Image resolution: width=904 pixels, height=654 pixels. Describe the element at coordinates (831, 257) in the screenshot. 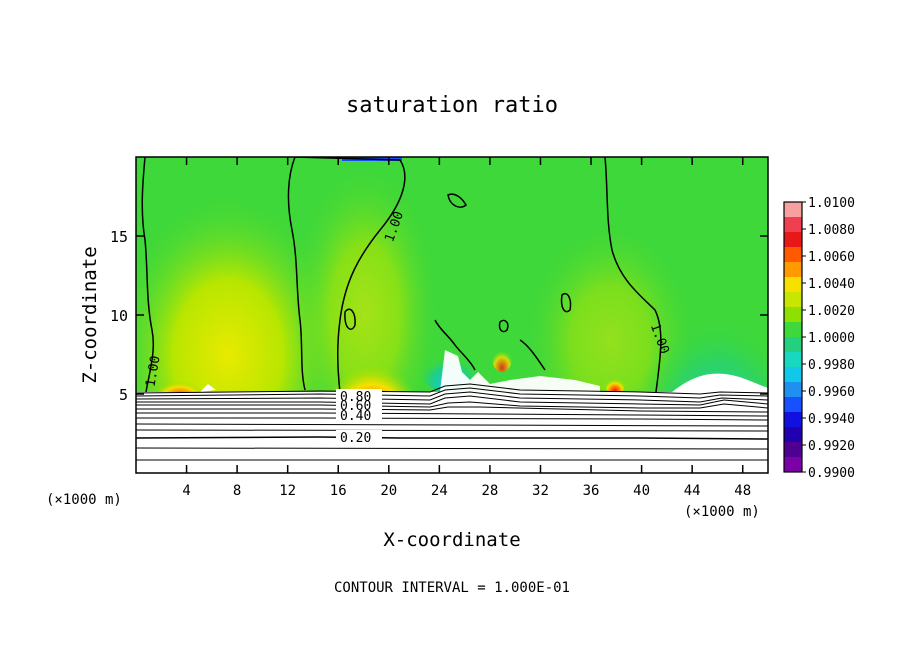

I see `colorbar-tick-label: 1.0060` at that location.